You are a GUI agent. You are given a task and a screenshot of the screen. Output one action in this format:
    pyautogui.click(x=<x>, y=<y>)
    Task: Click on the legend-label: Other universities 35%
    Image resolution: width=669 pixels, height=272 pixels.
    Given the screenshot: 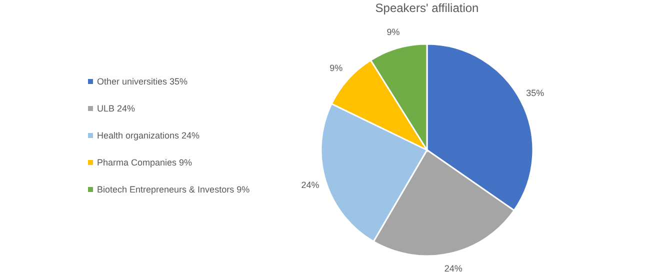 What is the action you would take?
    pyautogui.click(x=142, y=81)
    